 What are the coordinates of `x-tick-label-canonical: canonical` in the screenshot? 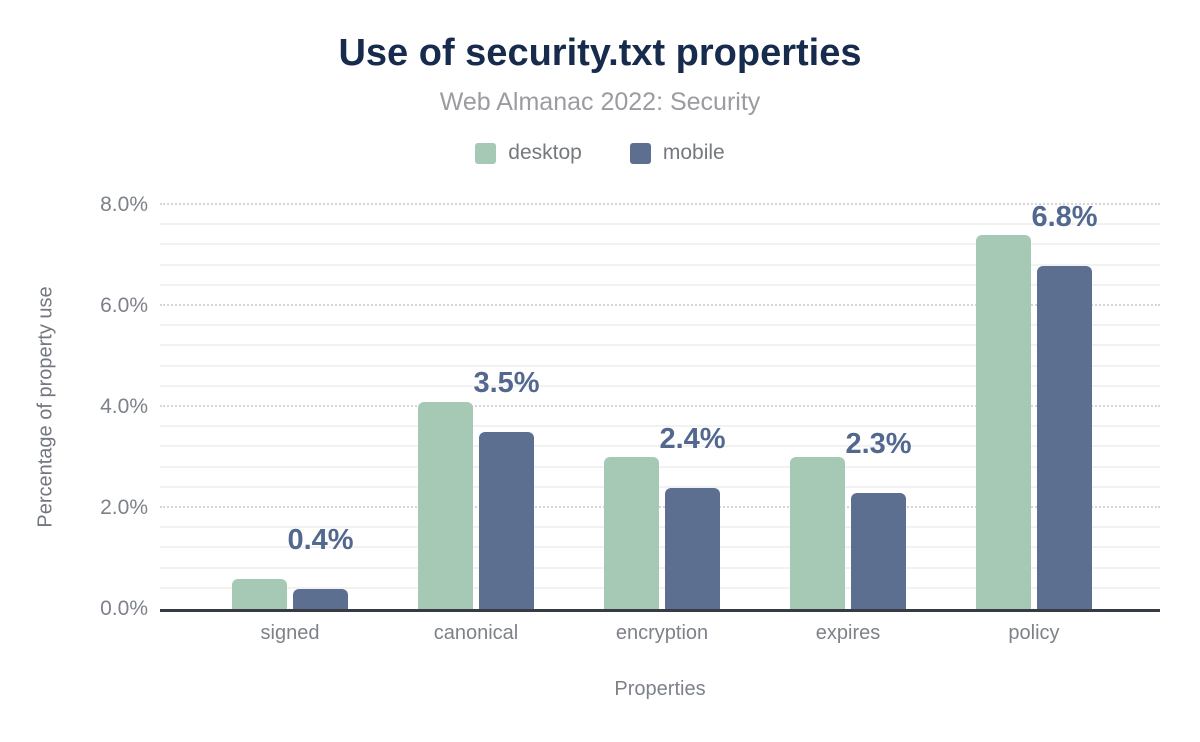 It's located at (476, 633).